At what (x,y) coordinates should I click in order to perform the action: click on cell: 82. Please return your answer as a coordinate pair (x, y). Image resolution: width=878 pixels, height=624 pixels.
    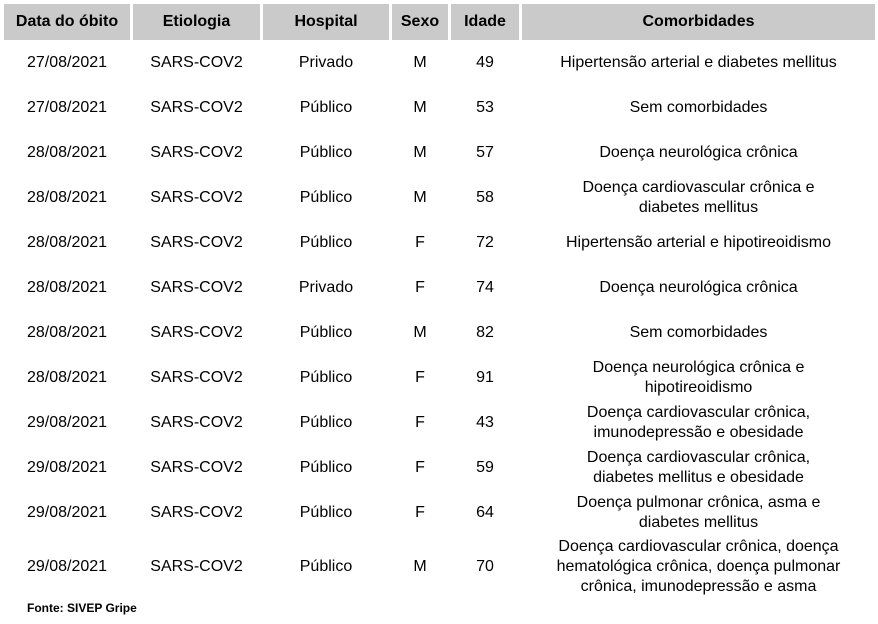
    Looking at the image, I should click on (485, 332).